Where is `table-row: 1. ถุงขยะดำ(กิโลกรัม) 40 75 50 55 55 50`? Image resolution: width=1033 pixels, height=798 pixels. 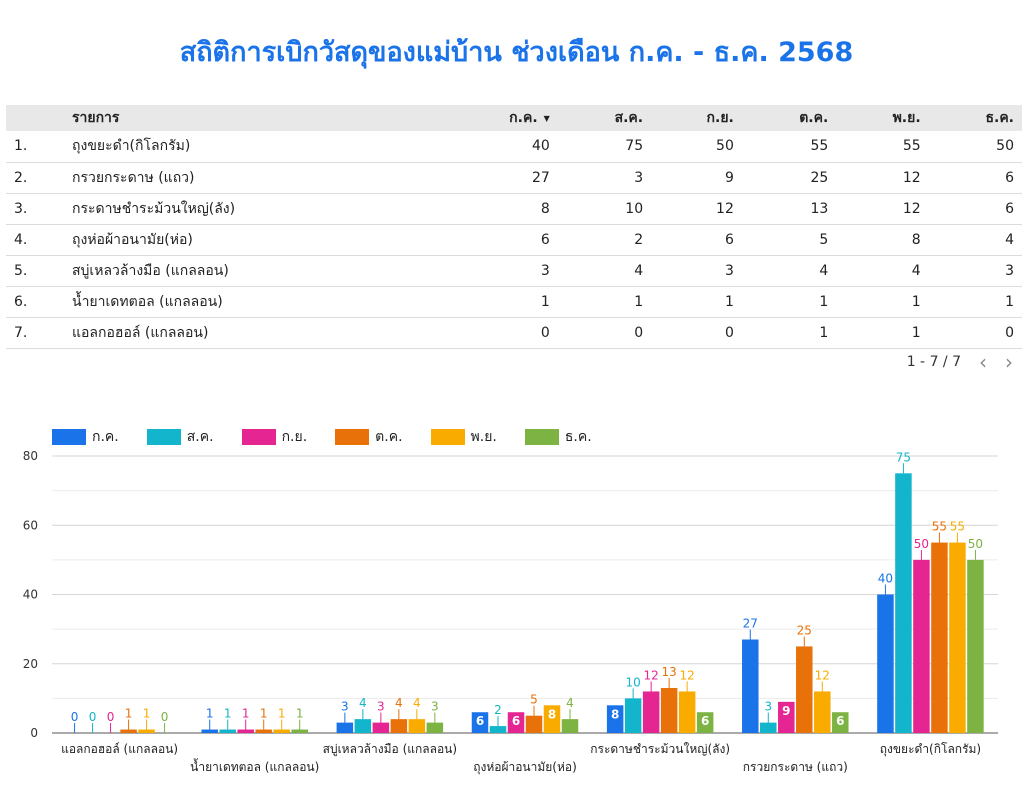
table-row: 1. ถุงขยะดำ(กิโลกรัม) 40 75 50 55 55 50 is located at coordinates (514, 146).